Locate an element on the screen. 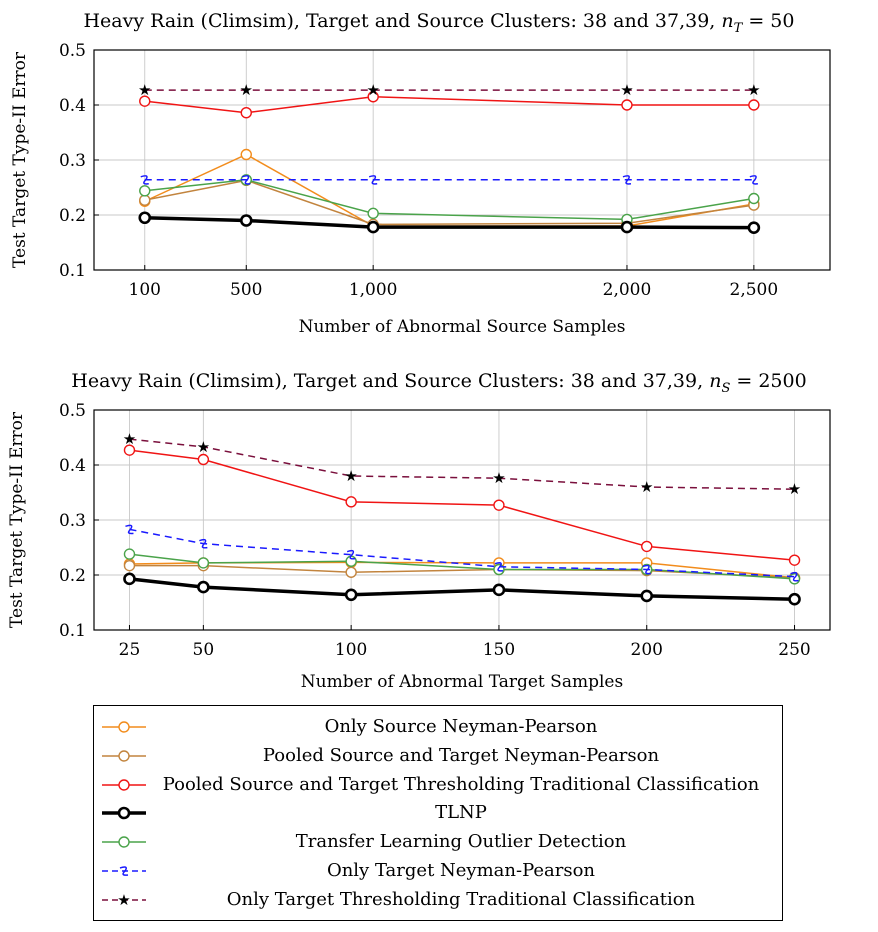  legend-item-only_target_np: Only Target Neyman-Pearson is located at coordinates (439, 871).